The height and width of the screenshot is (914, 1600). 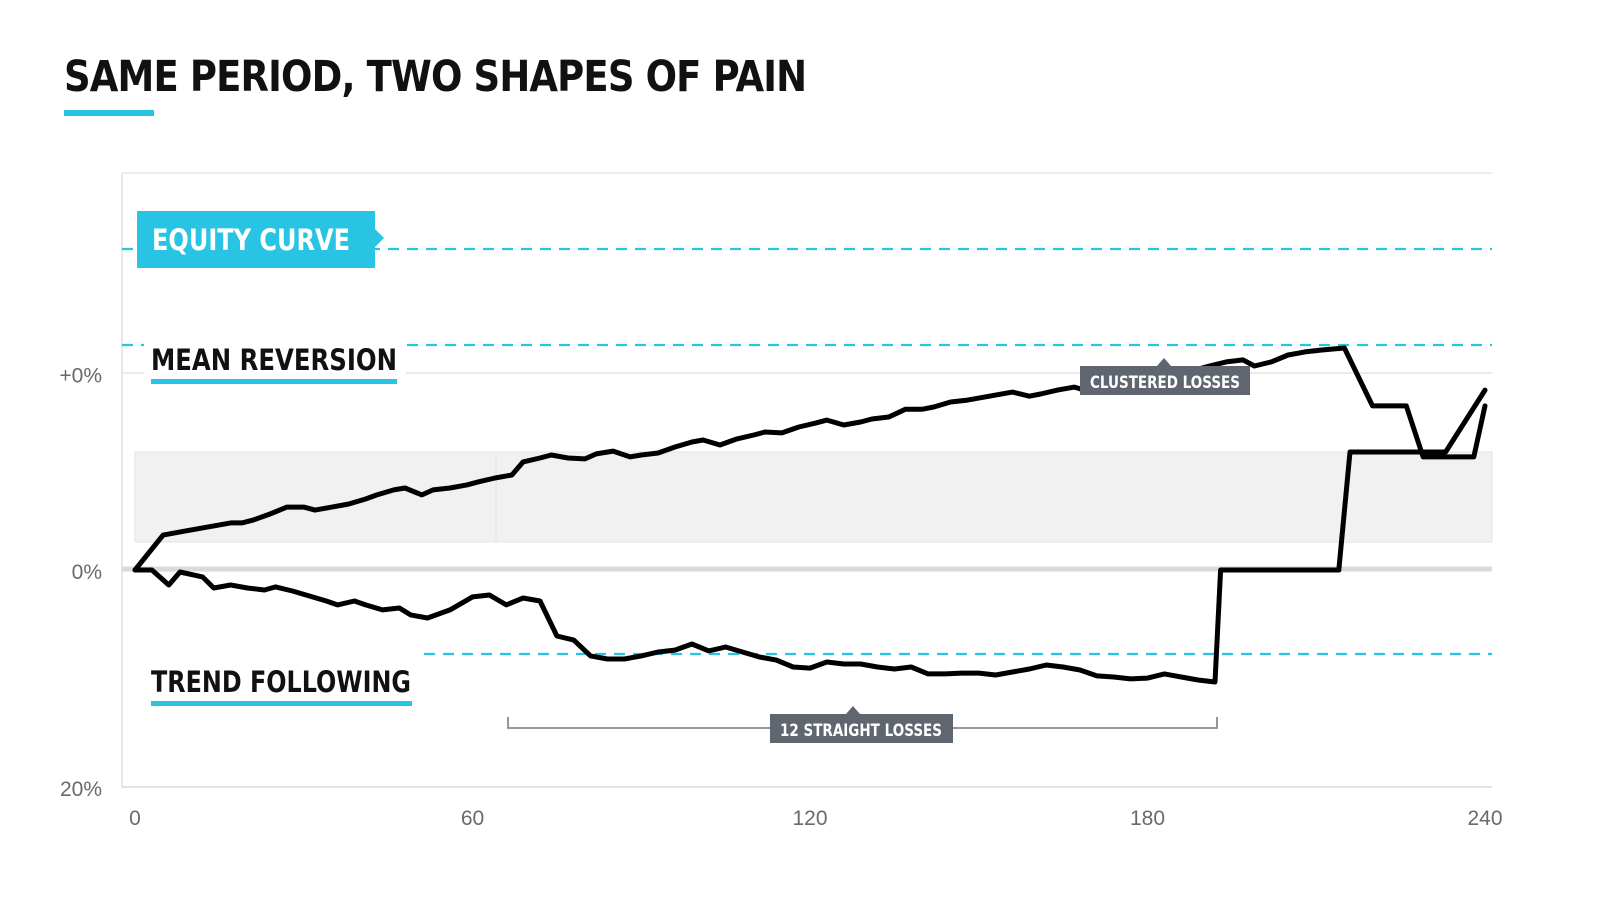 I want to click on x-tick-label: 120, so click(x=809, y=818).